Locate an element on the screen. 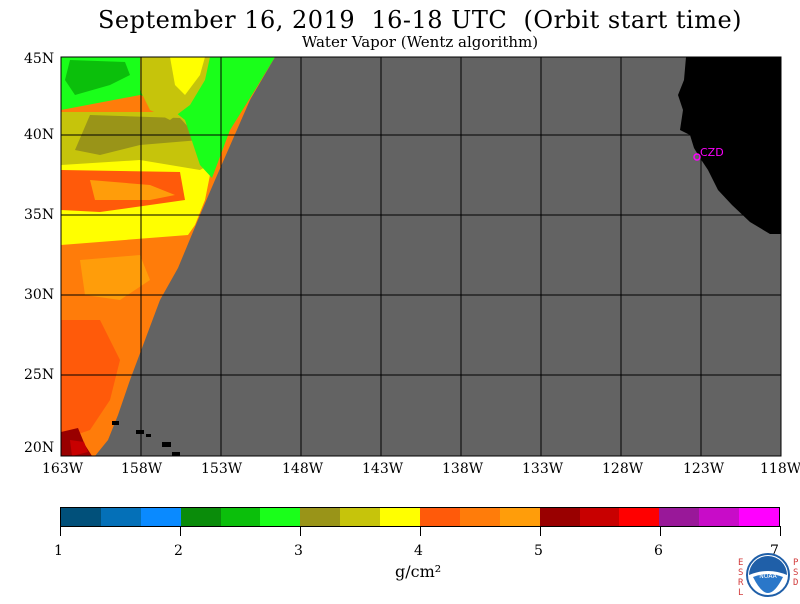  noaa-logo-text: NOAA is located at coordinates (768, 576).